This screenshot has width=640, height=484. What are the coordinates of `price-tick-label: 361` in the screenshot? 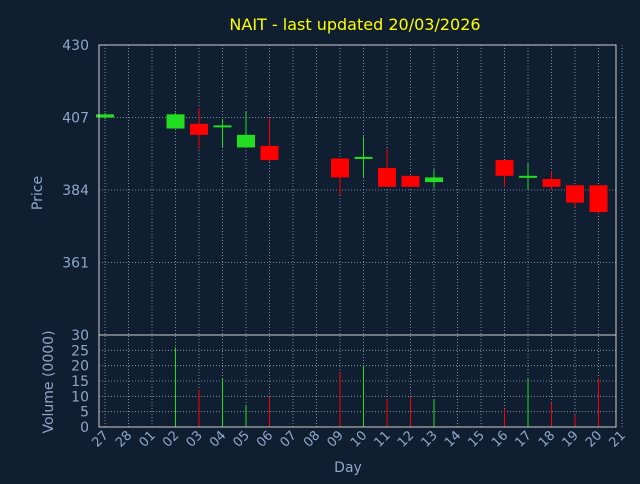 It's located at (75, 264).